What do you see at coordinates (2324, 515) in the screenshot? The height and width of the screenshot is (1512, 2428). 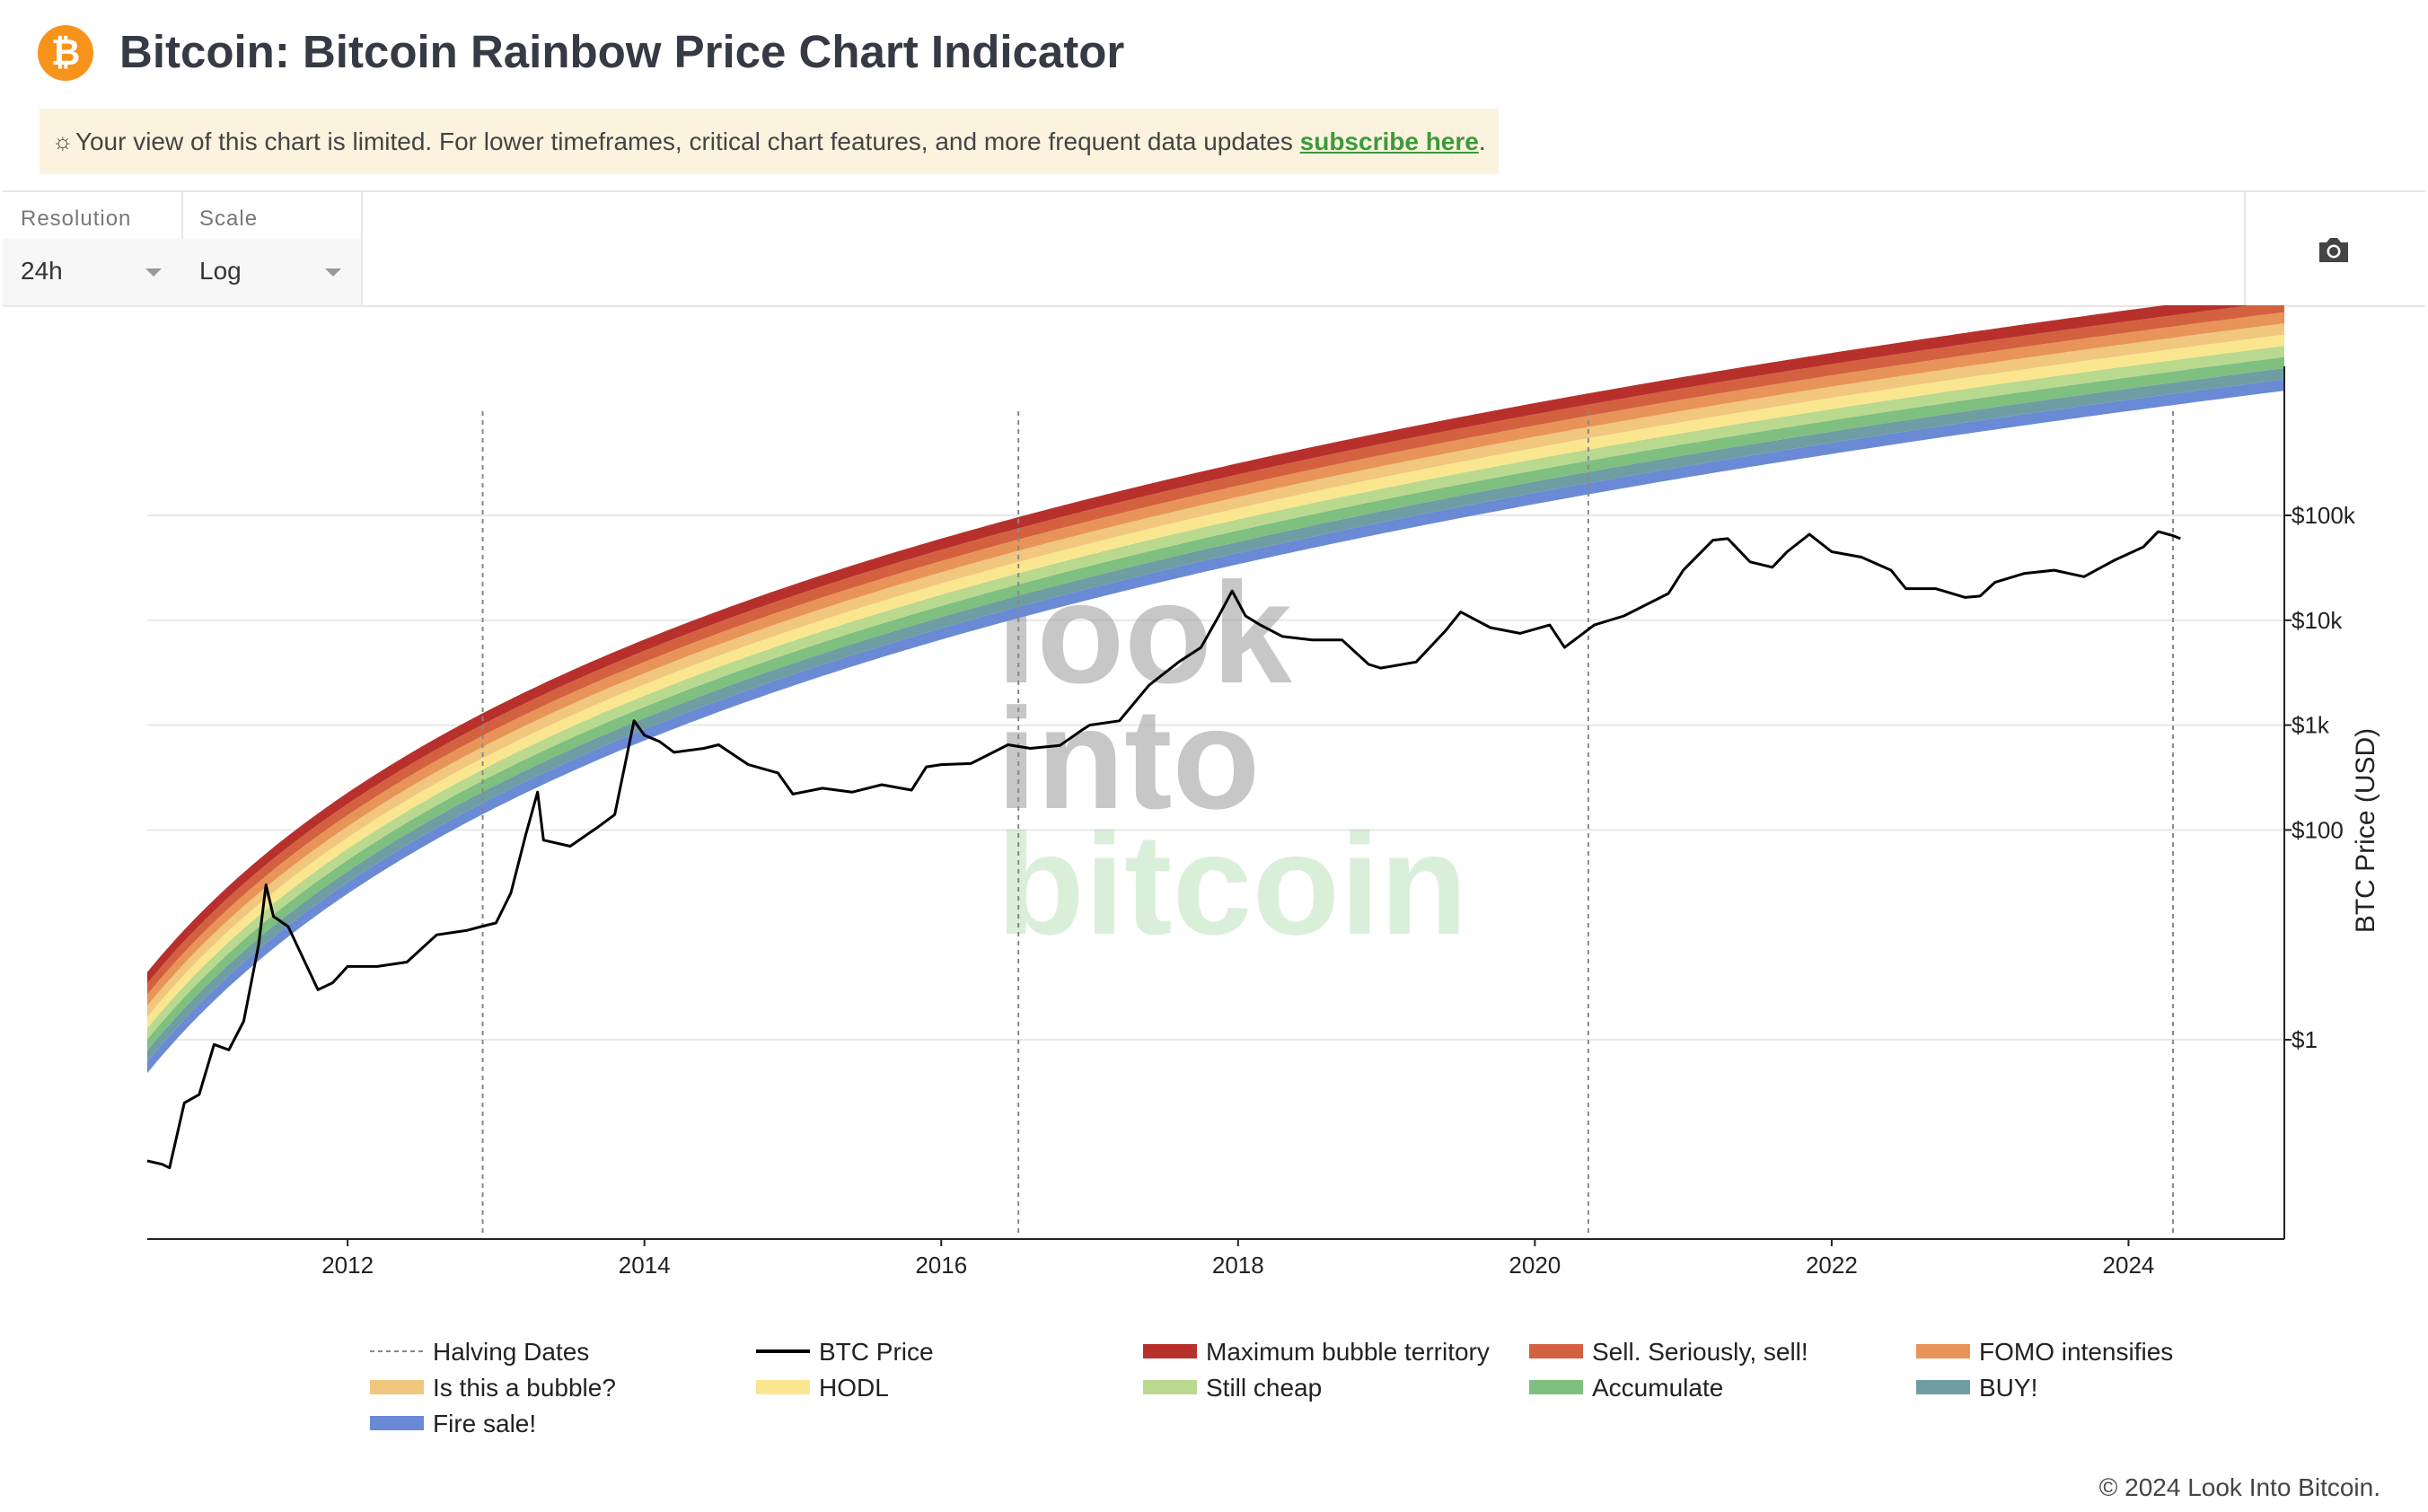 I see `y-tick-label-4: $100k` at bounding box center [2324, 515].